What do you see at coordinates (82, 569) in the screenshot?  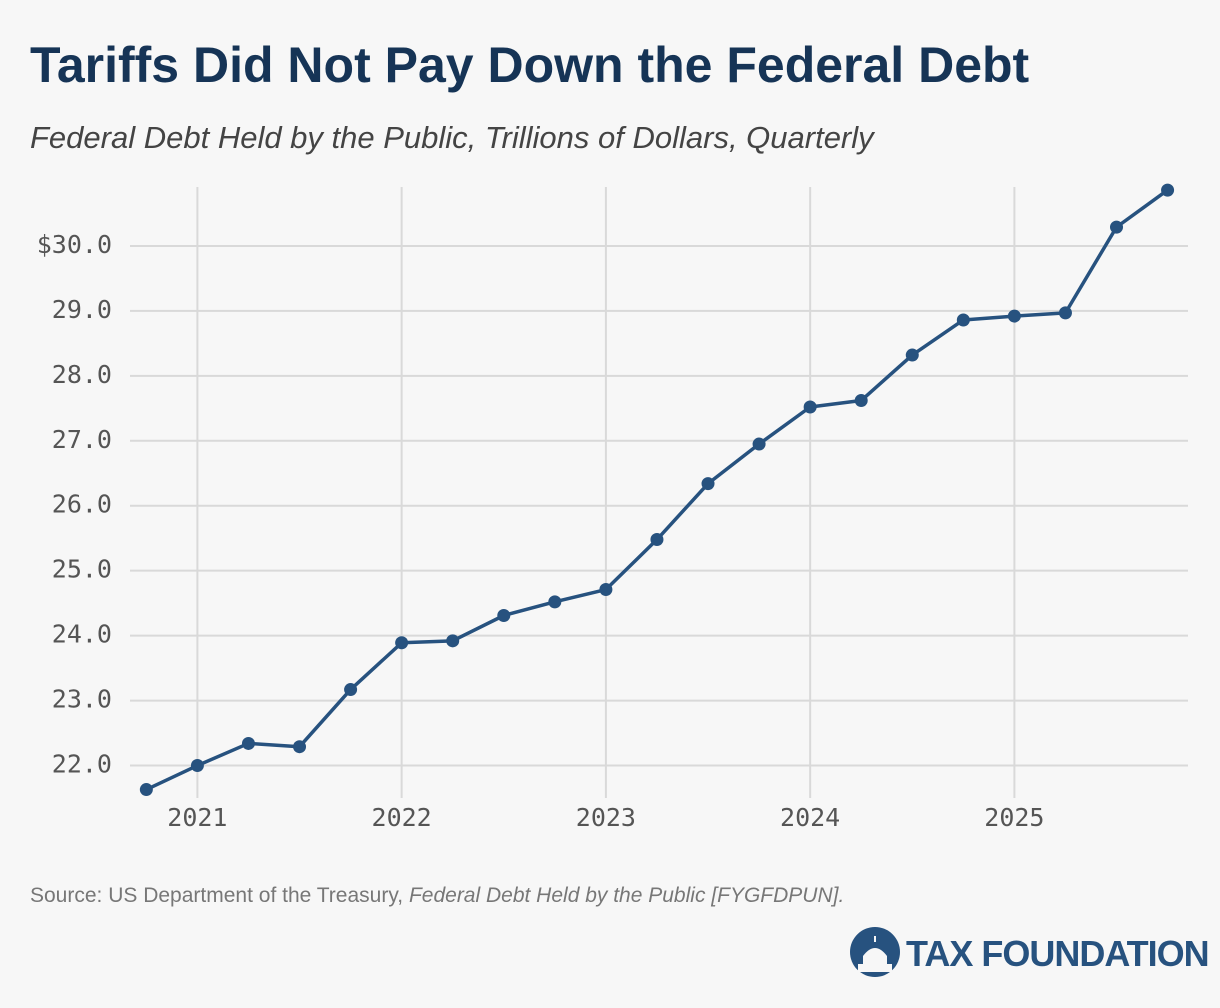 I see `y-tick-label: 25.0` at bounding box center [82, 569].